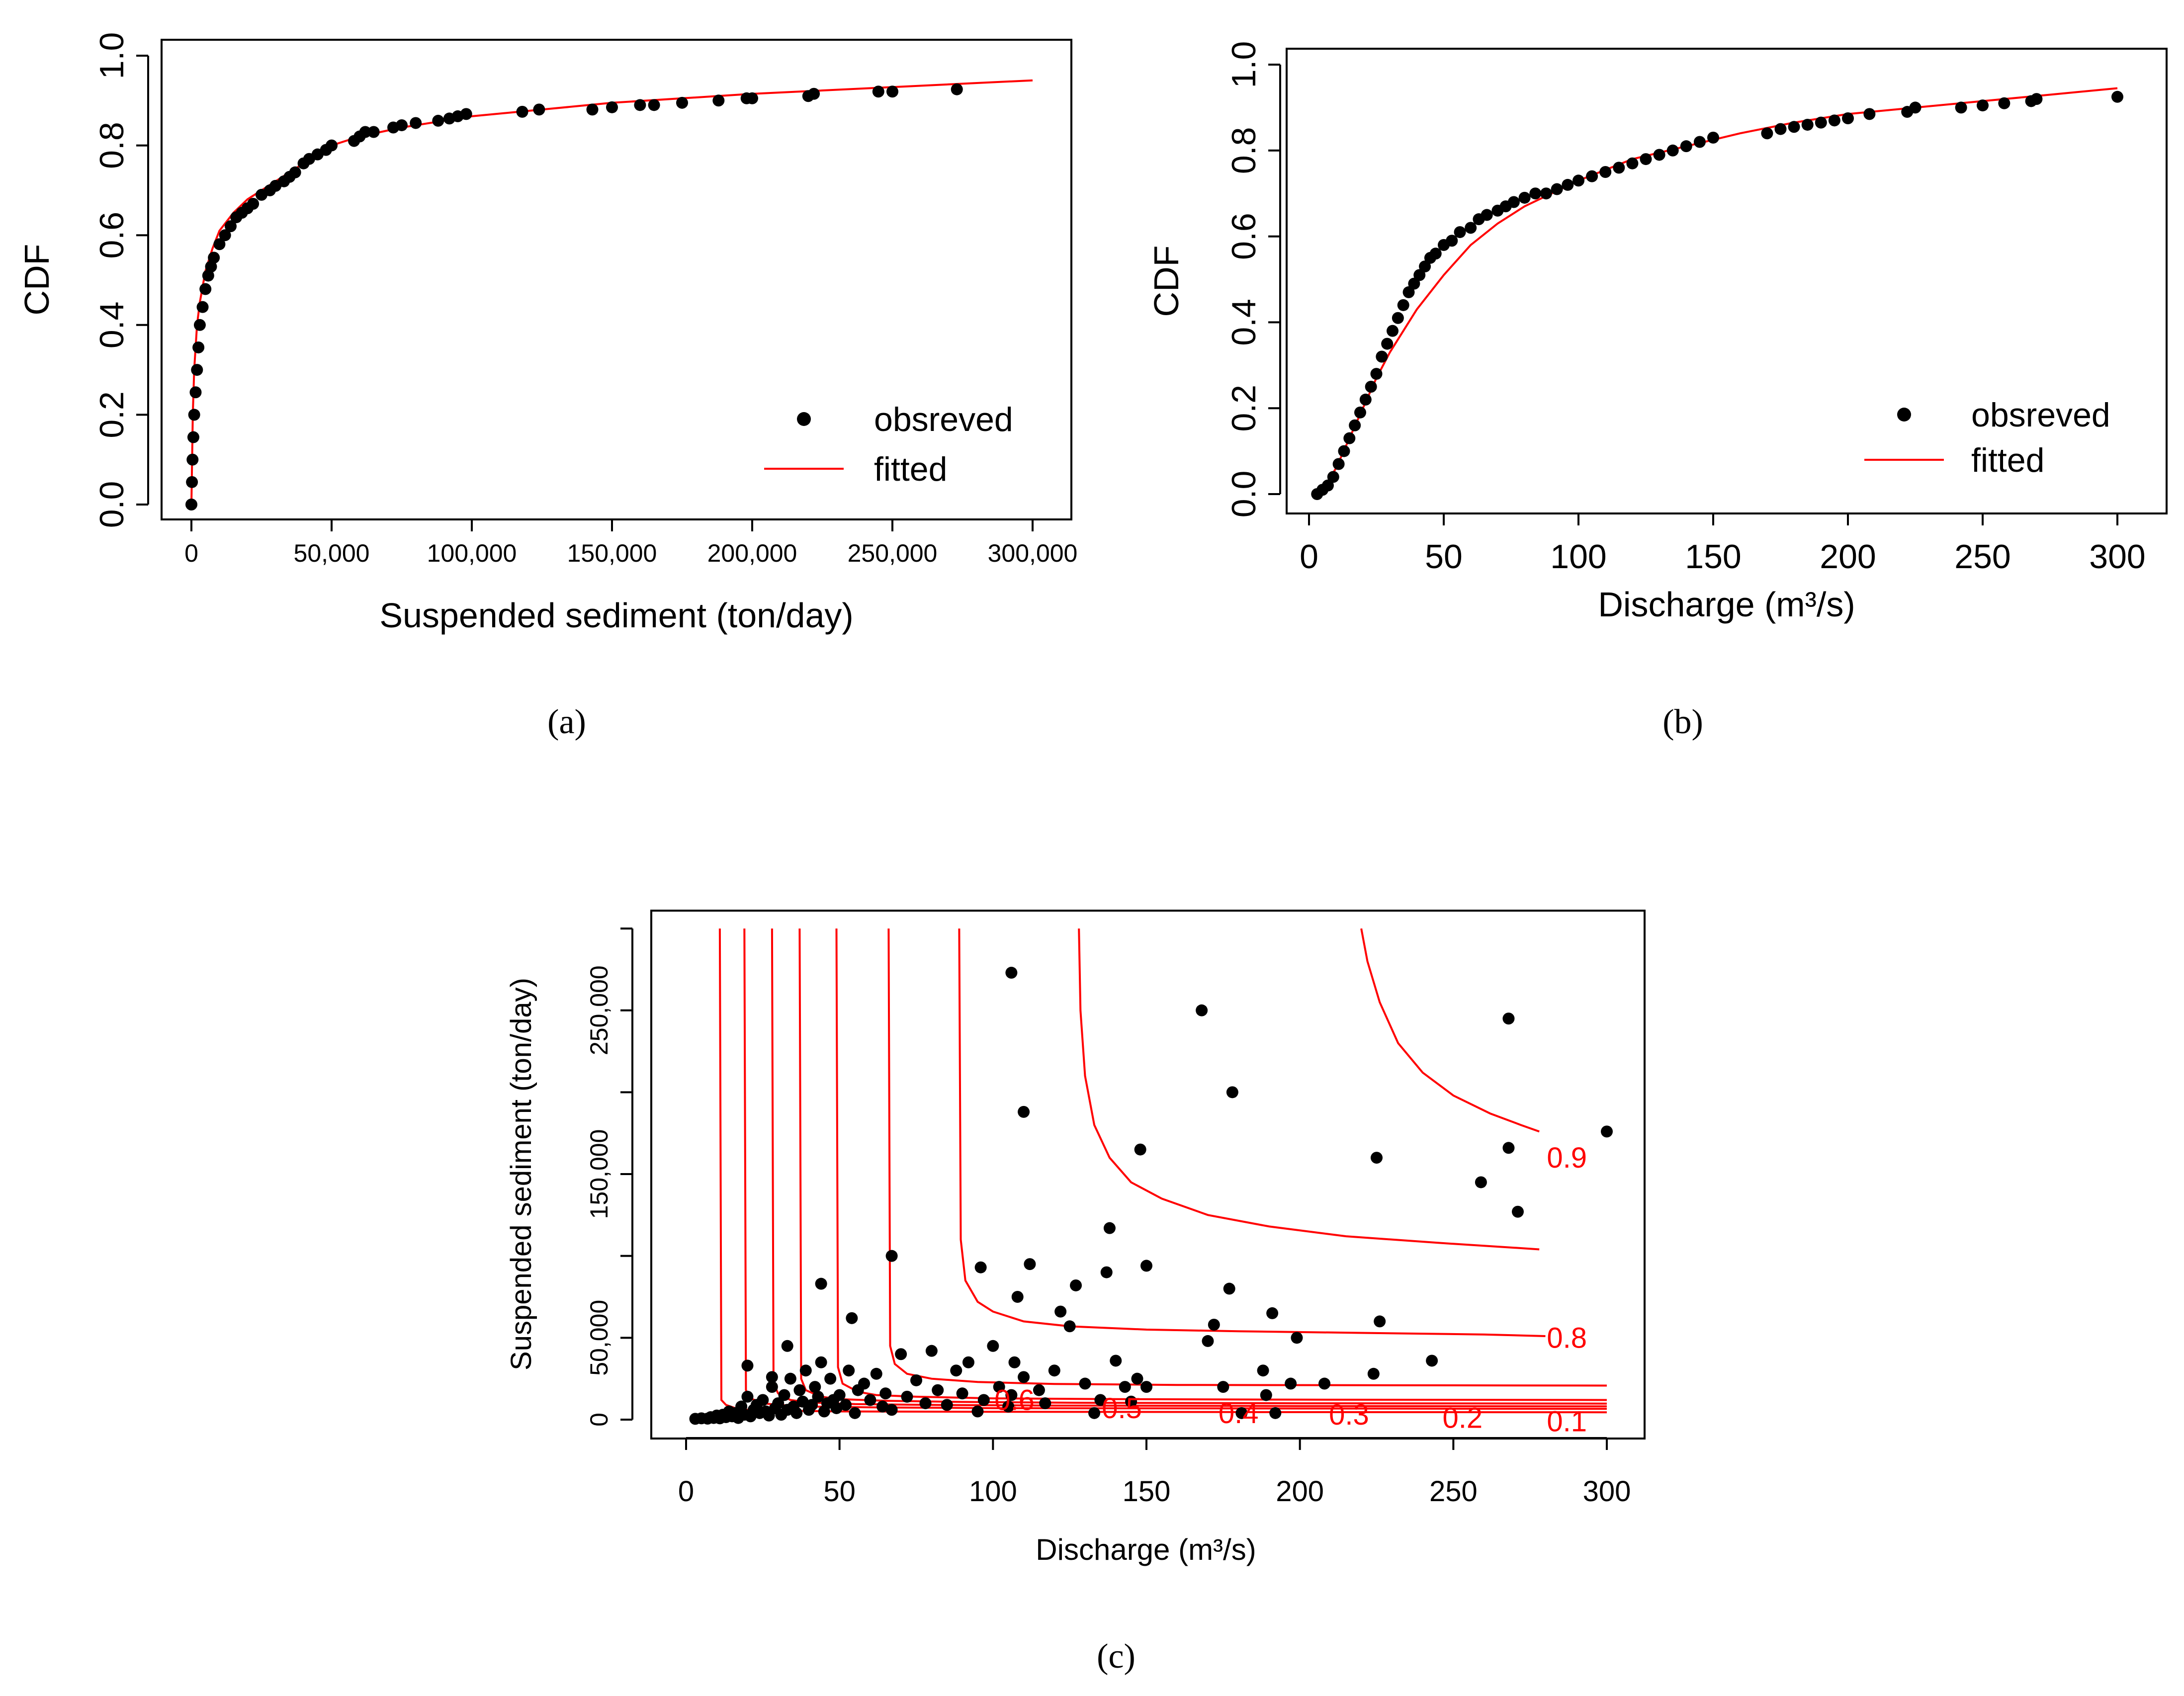  Describe the element at coordinates (599, 1338) in the screenshot. I see `y-tick-label: 50,000` at that location.